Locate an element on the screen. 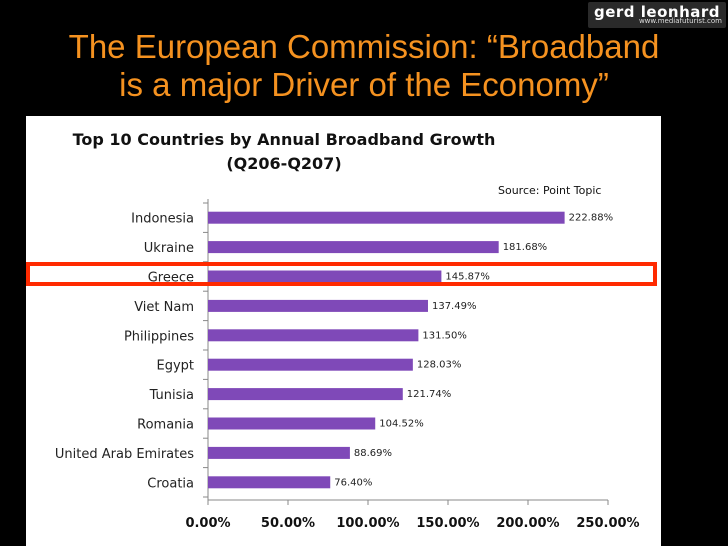 This screenshot has width=728, height=546. value-label: 76.40% is located at coordinates (353, 482).